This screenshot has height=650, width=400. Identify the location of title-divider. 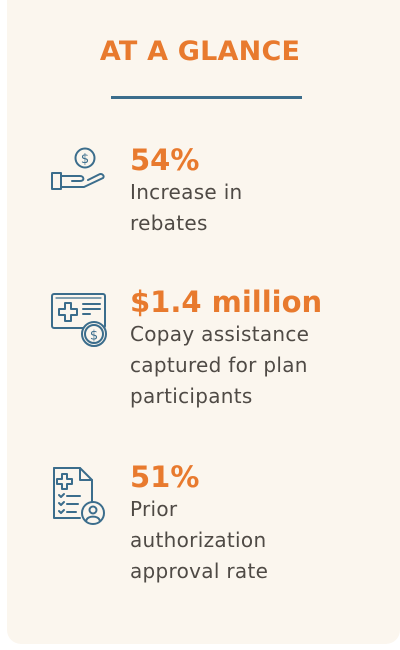
(206, 97).